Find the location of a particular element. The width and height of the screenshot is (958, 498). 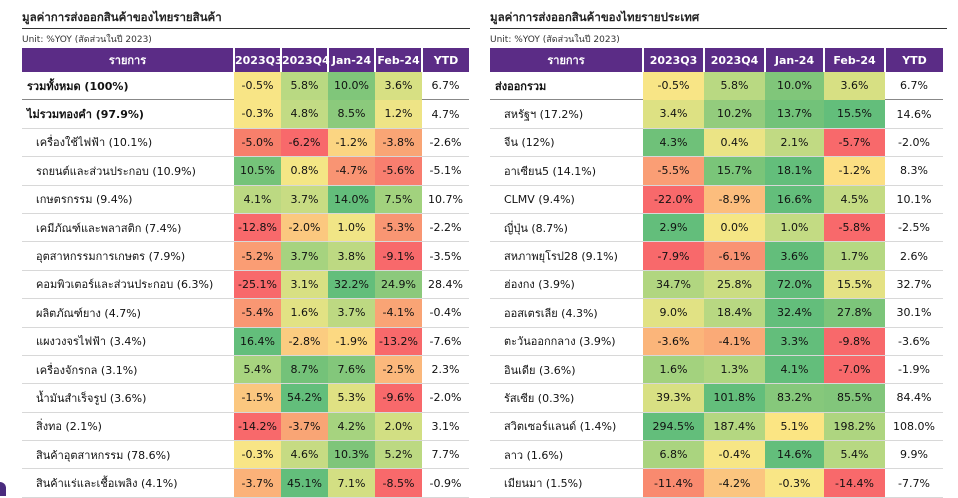

ytd-cell: 3.1% is located at coordinates (445, 427).